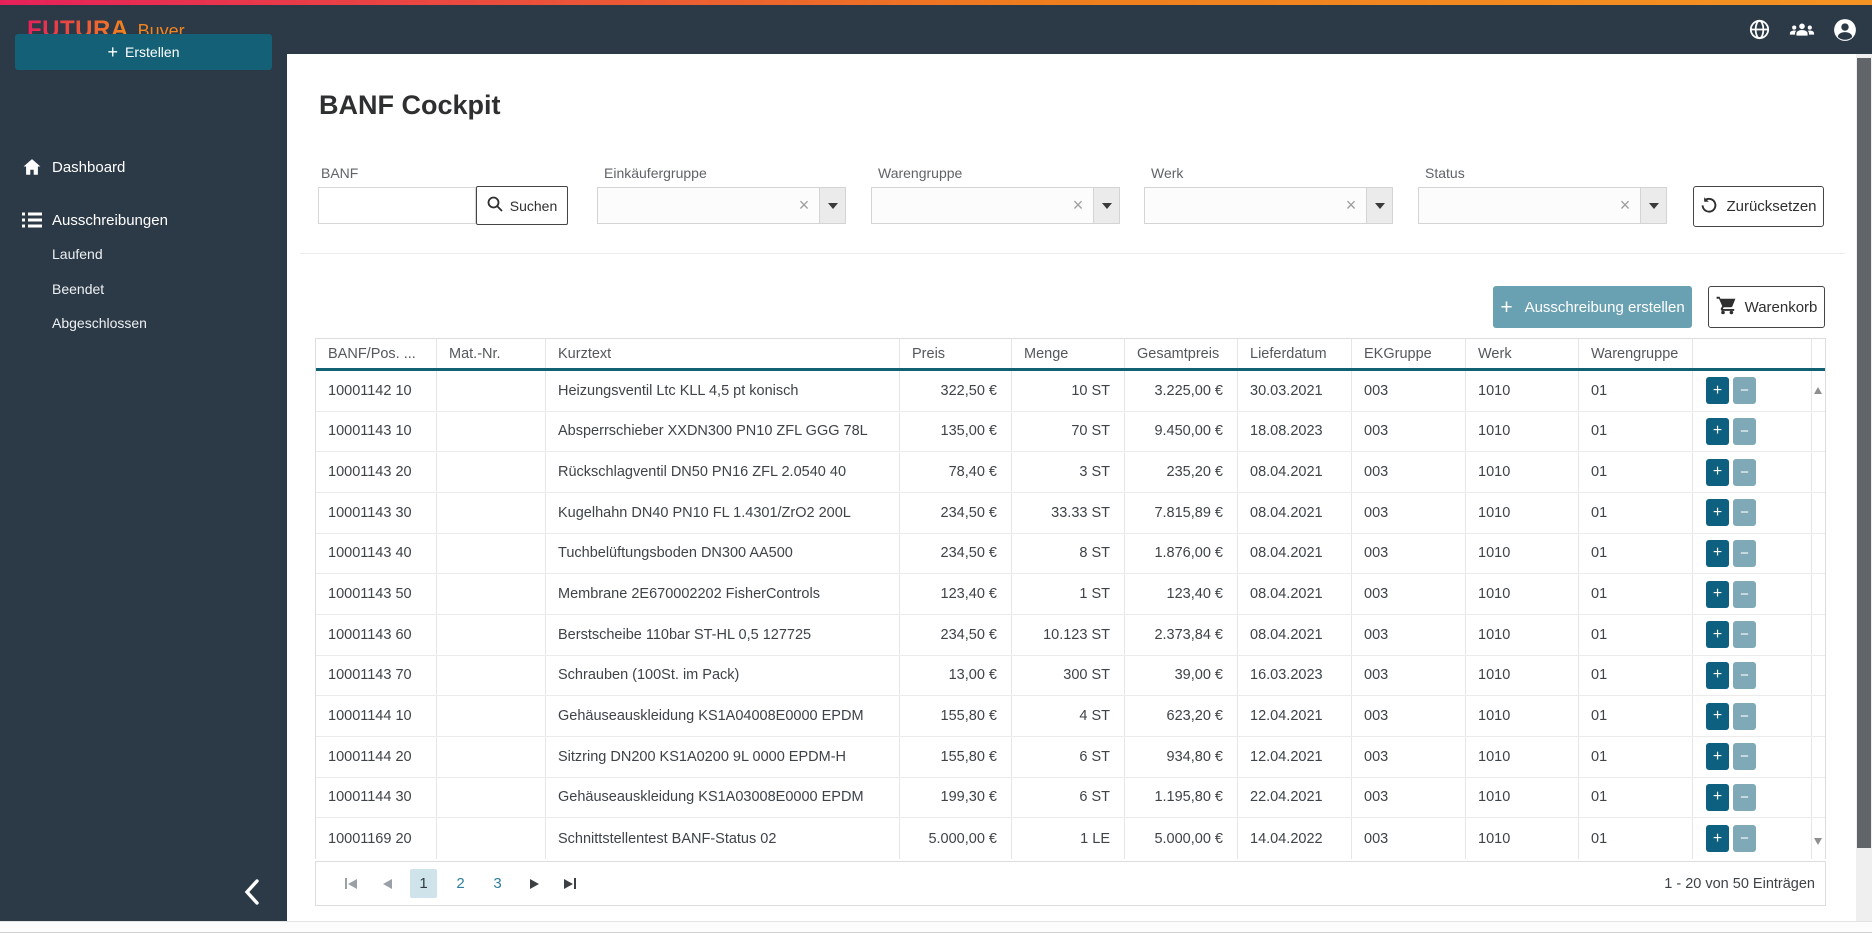 The width and height of the screenshot is (1872, 933). What do you see at coordinates (351, 884) in the screenshot?
I see `first-page-button` at bounding box center [351, 884].